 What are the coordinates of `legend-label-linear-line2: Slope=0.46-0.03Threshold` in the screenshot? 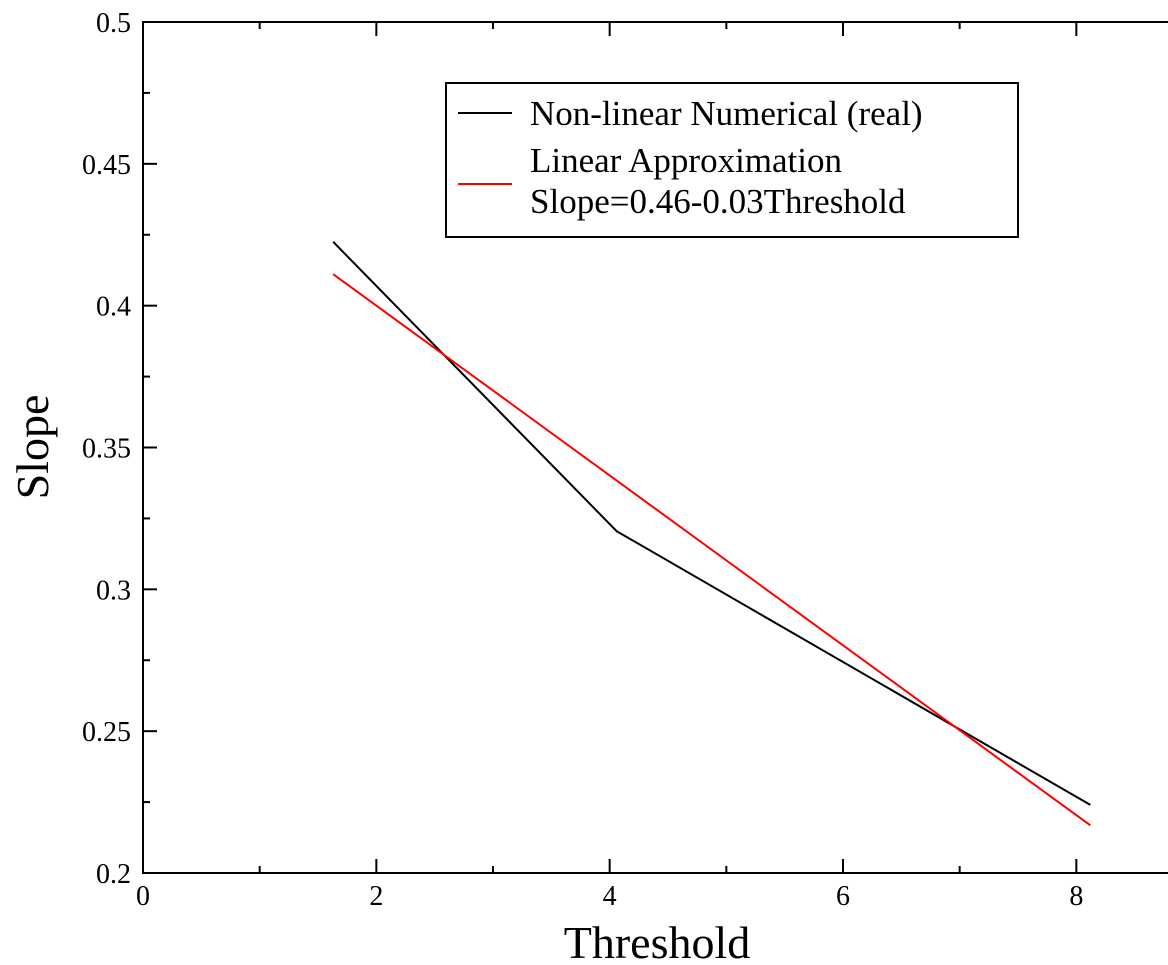 It's located at (718, 201).